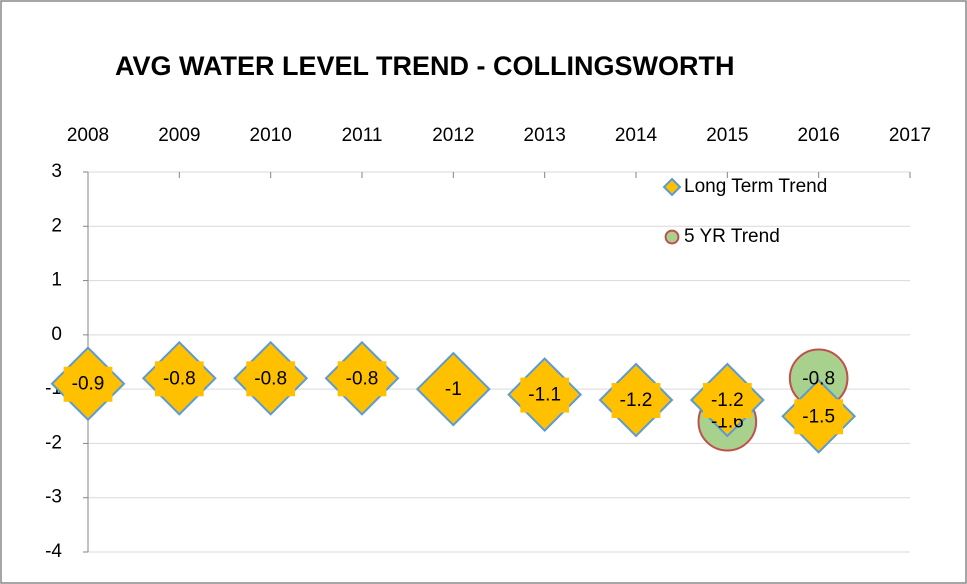 The image size is (967, 584). Describe the element at coordinates (362, 135) in the screenshot. I see `x-tick-label: 2011` at that location.